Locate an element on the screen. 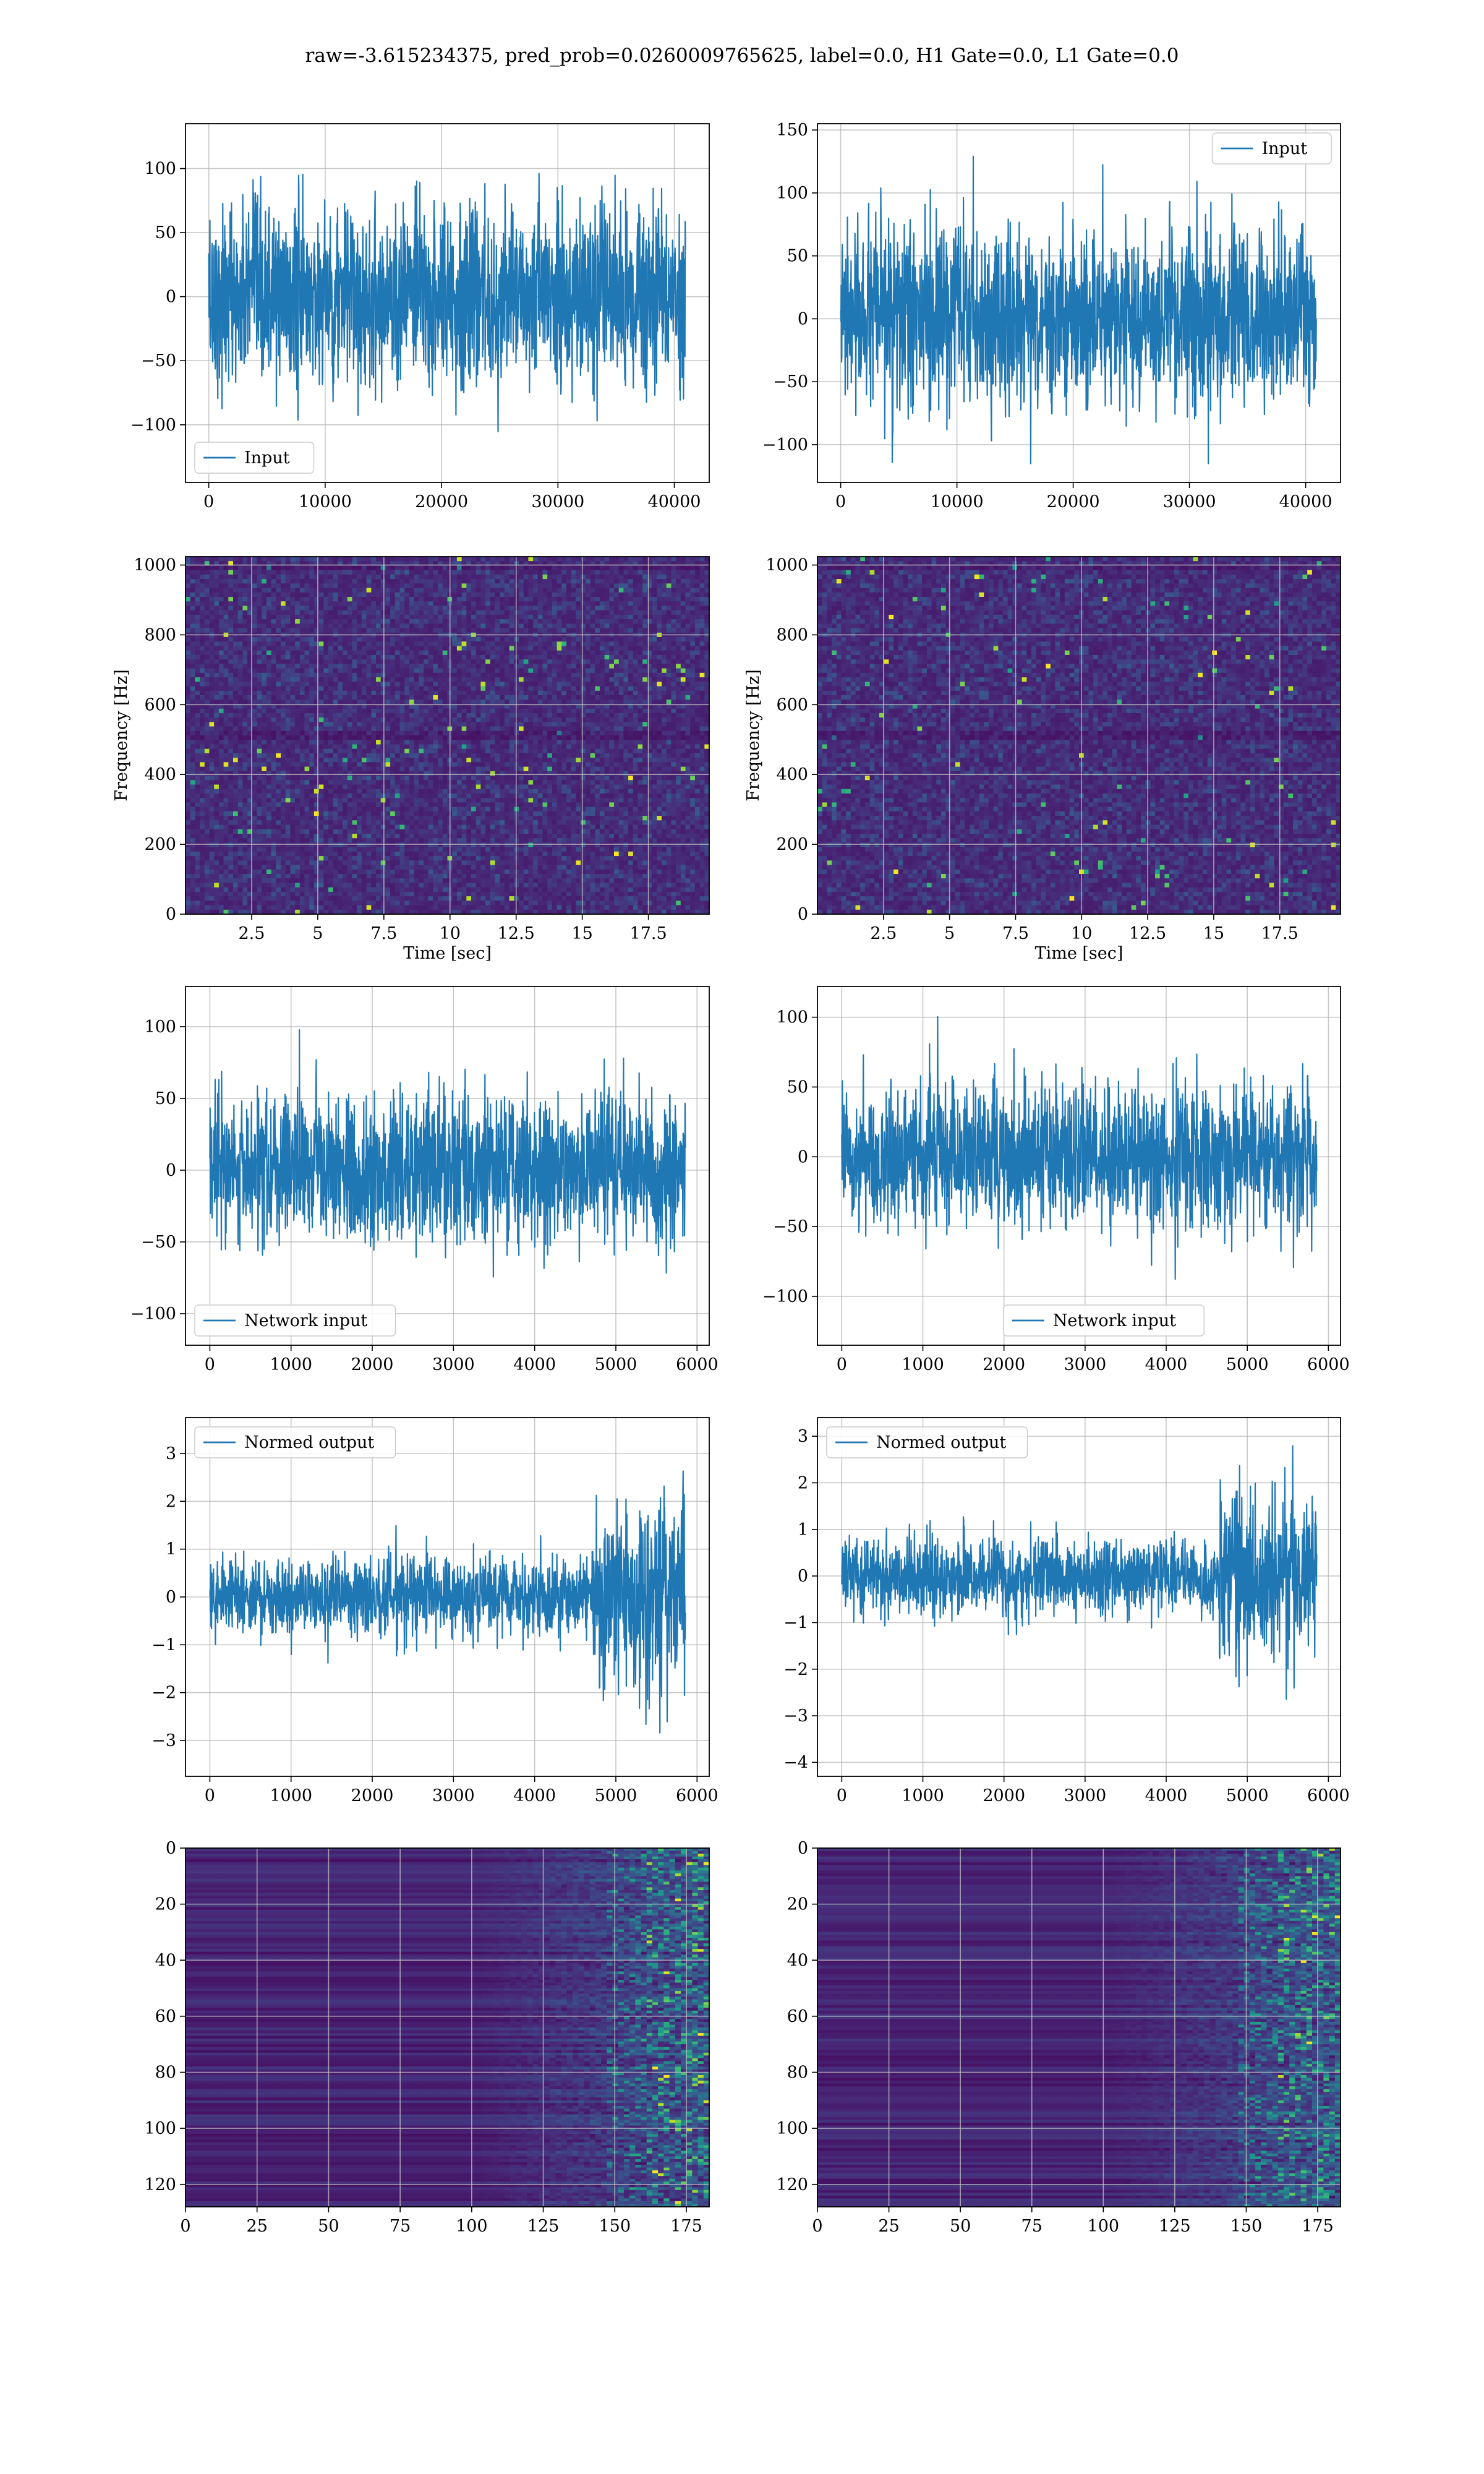 Image resolution: width=1484 pixels, height=2474 pixels. normed-output-h1-ytick-label: −3 is located at coordinates (163, 1740).